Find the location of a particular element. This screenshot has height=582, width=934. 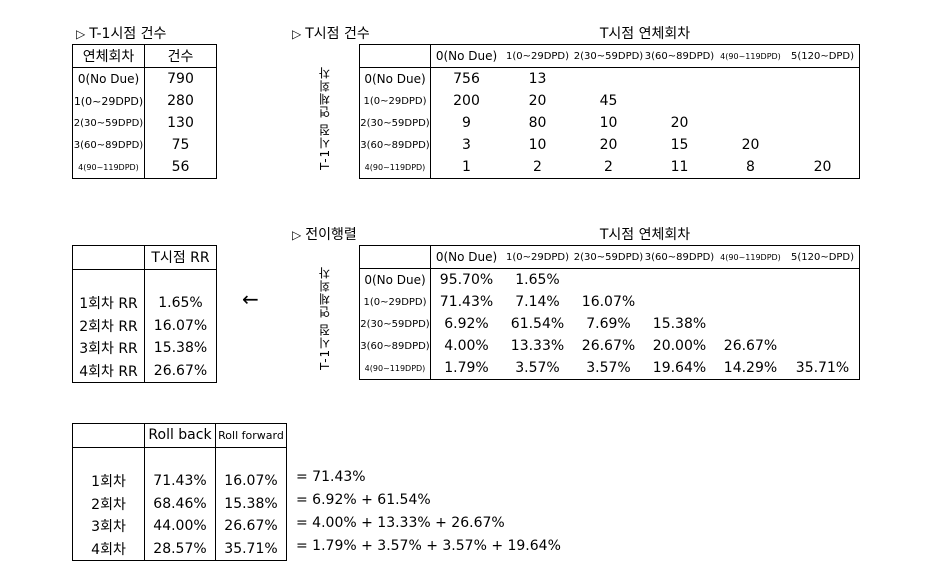

column-header: 4(90~119DPD) is located at coordinates (750, 56).